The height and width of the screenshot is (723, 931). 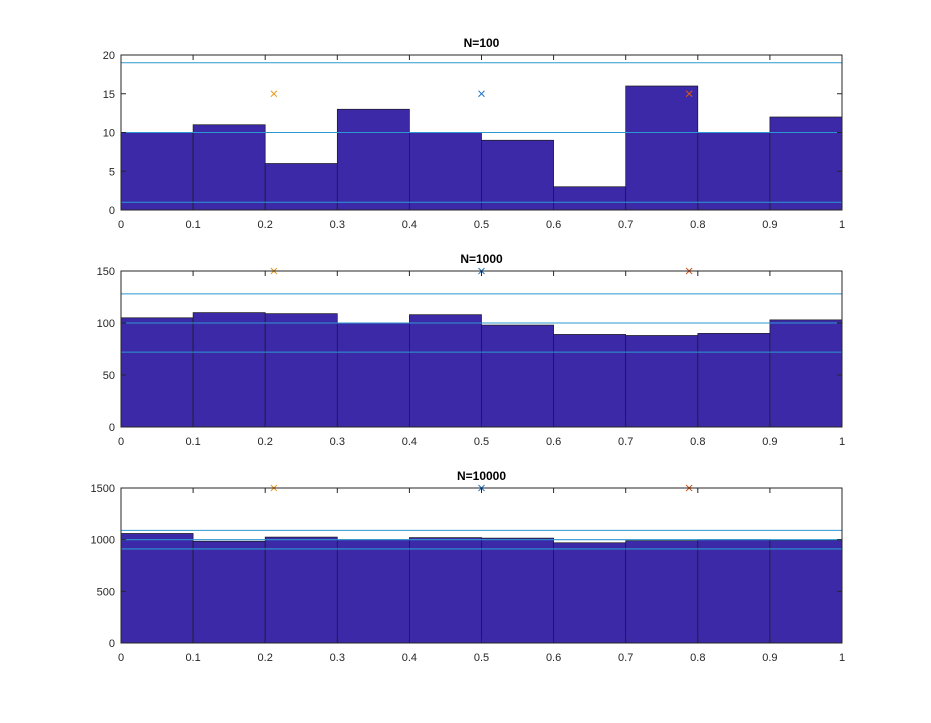 What do you see at coordinates (106, 324) in the screenshot?
I see `y-tick-label: 100` at bounding box center [106, 324].